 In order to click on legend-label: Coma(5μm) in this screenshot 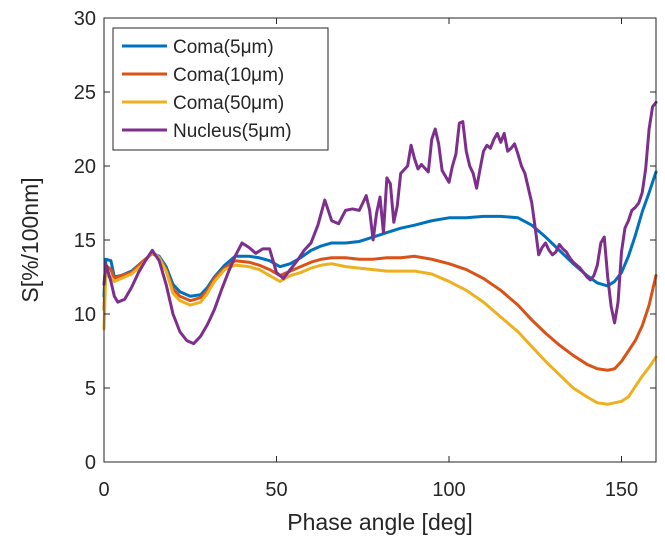, I will do `click(223, 47)`.